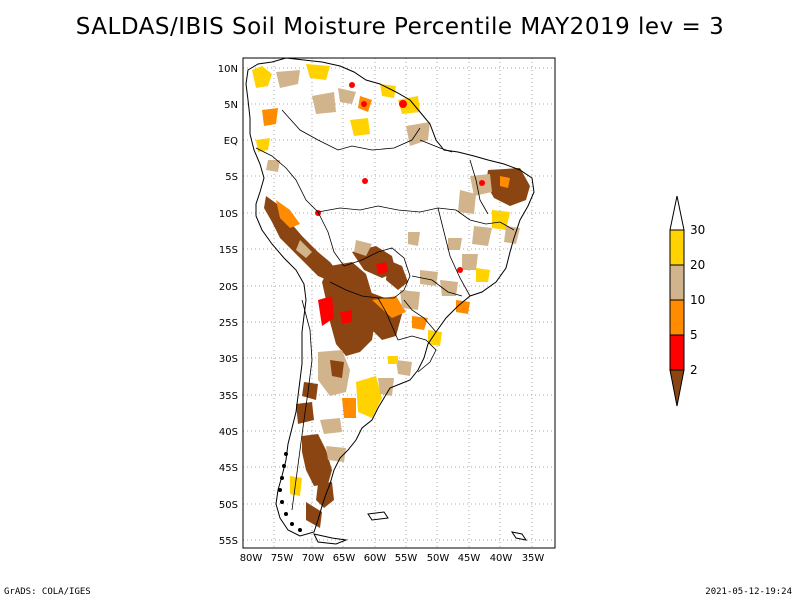 The image size is (800, 600). I want to click on lat-label: 45S, so click(228, 468).